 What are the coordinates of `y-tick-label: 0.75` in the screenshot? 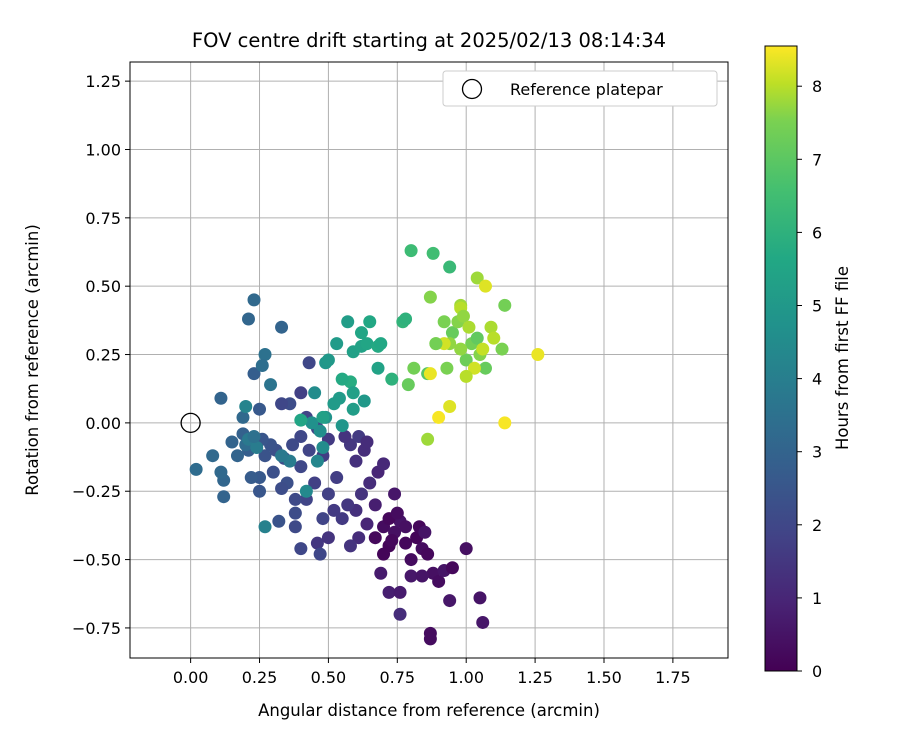 It's located at (103, 218).